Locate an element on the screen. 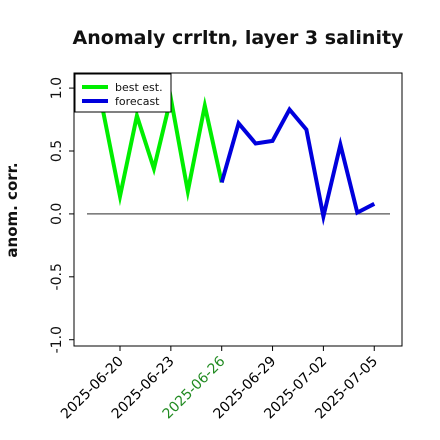  y-axis: 1.0 0.5 0.0 -0.5 -1.0 is located at coordinates (61, 215).